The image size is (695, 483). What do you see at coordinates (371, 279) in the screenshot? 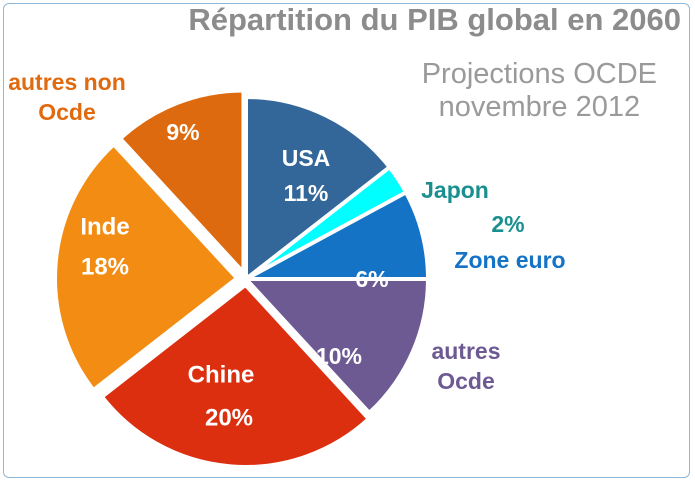
I see `value-zone-euro: 6%` at bounding box center [371, 279].